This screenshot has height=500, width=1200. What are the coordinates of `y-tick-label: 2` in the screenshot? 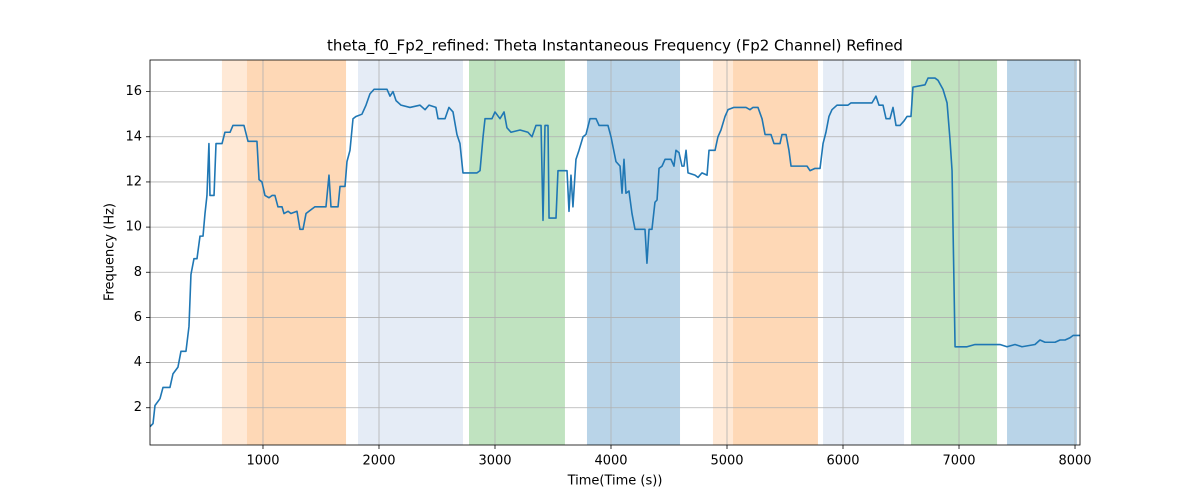 It's located at (138, 407).